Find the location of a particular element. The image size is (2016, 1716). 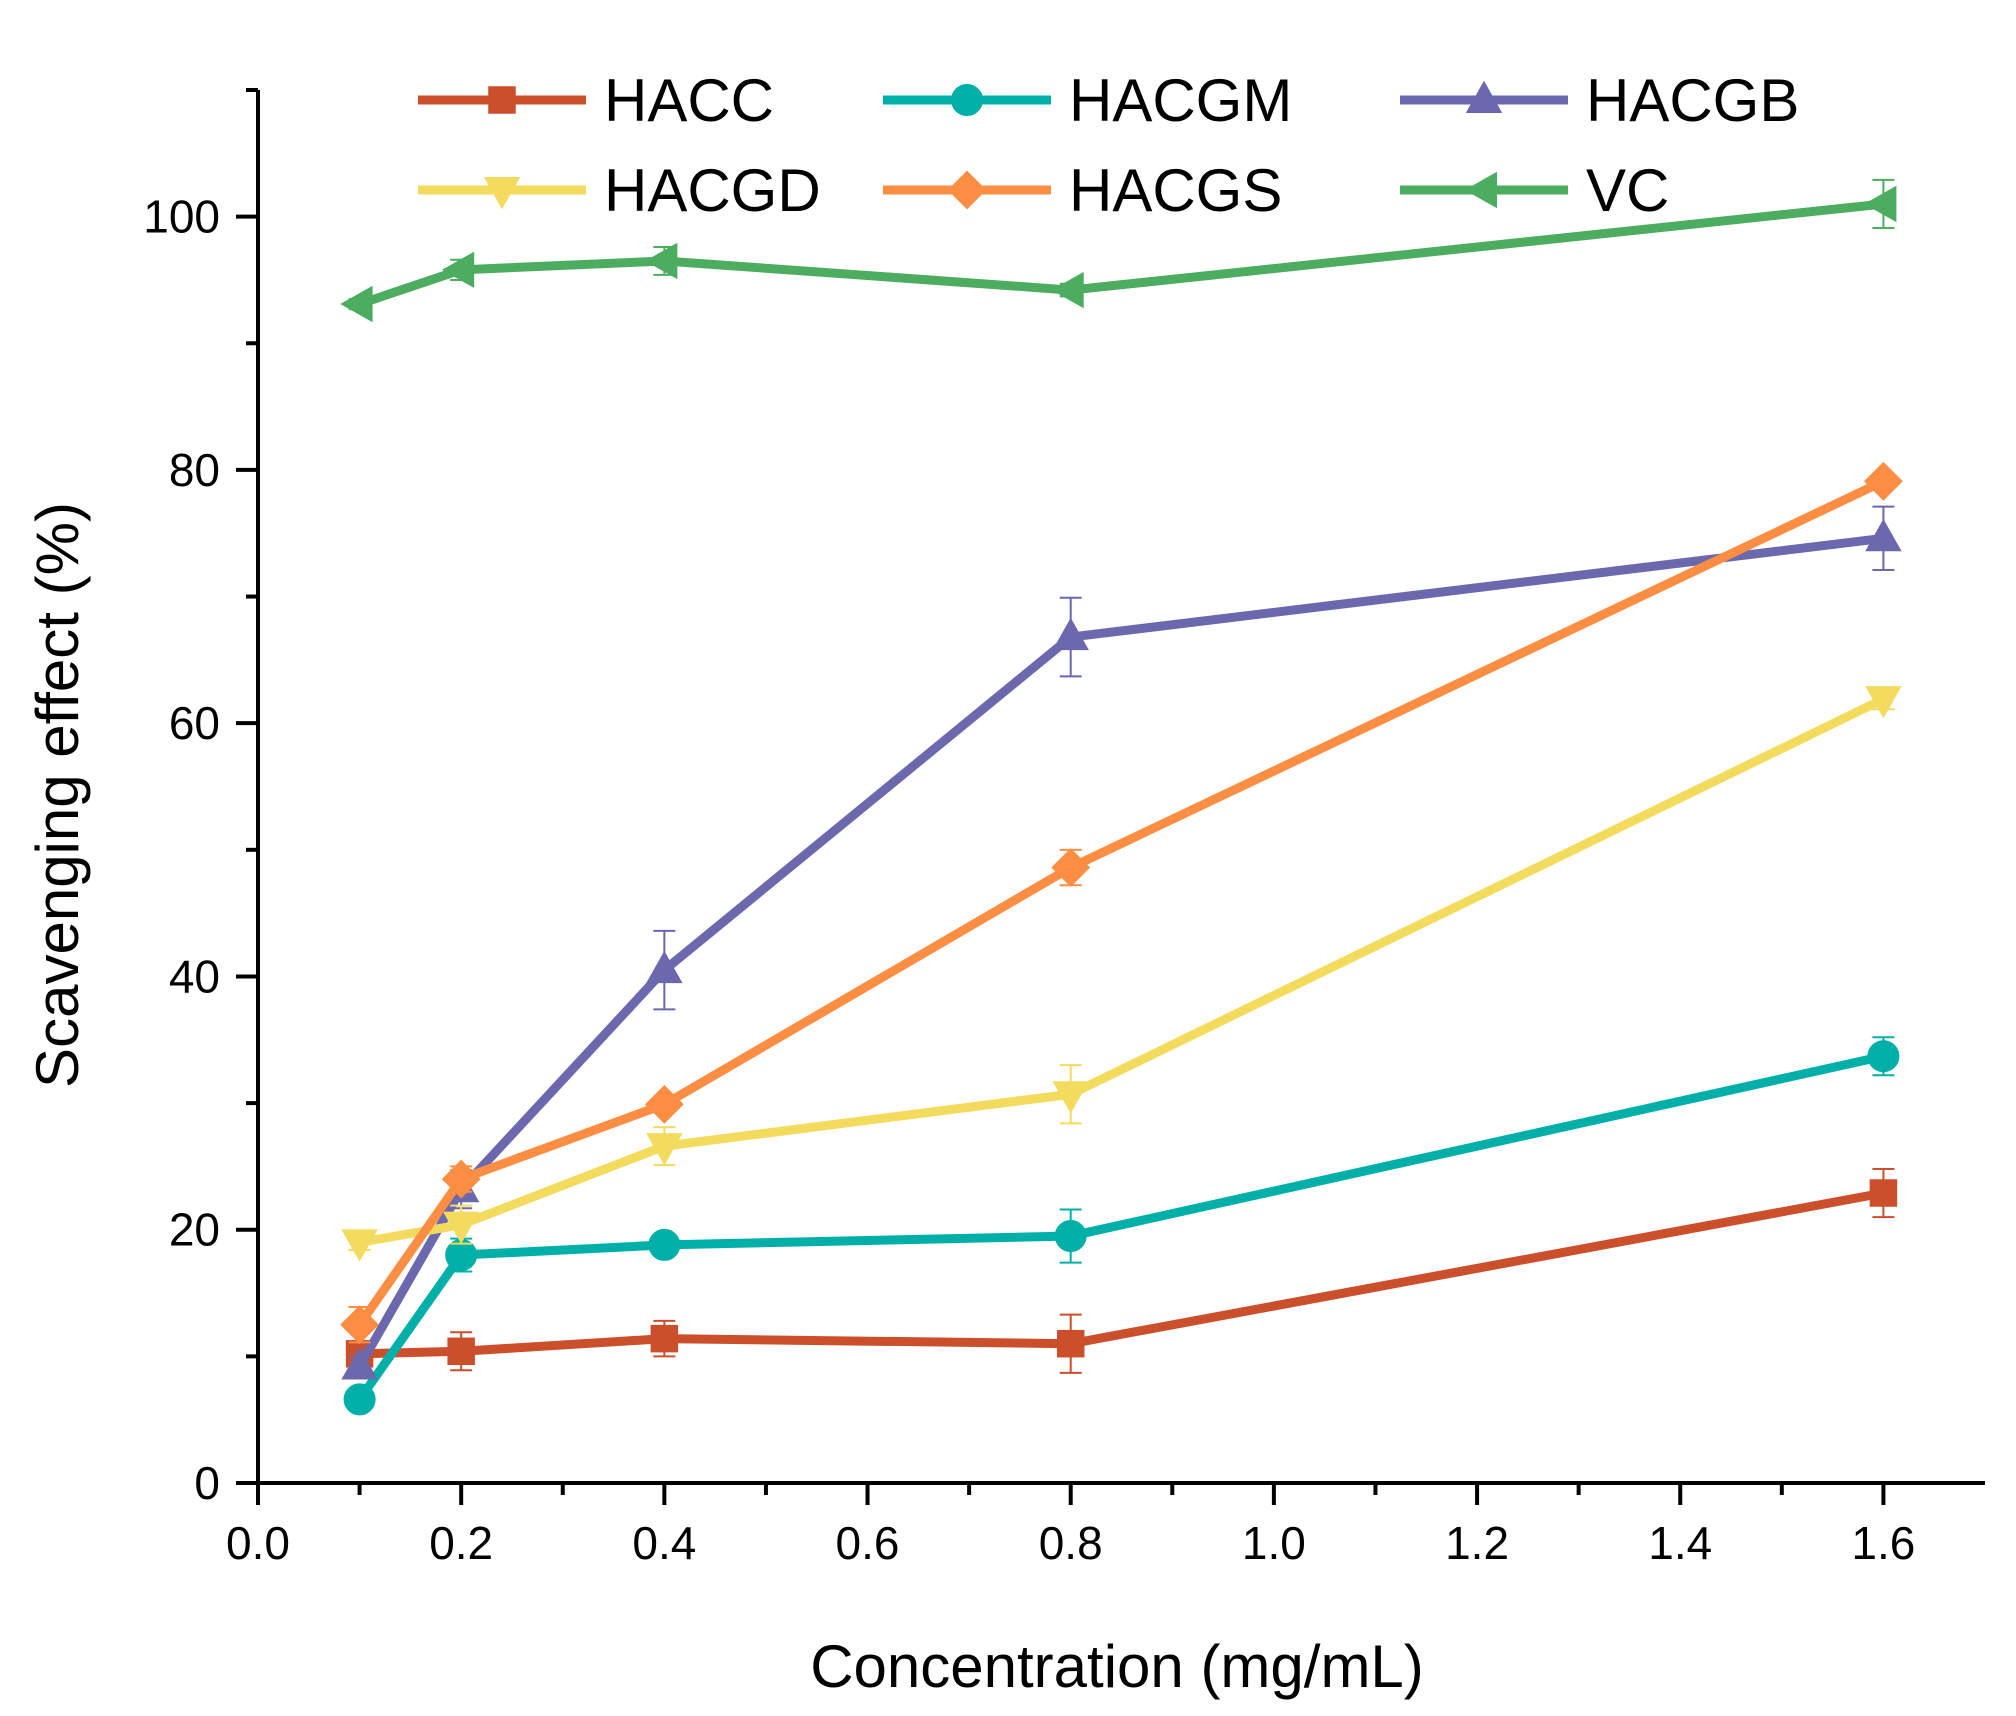

y-tick-label: 20 is located at coordinates (194, 1230).